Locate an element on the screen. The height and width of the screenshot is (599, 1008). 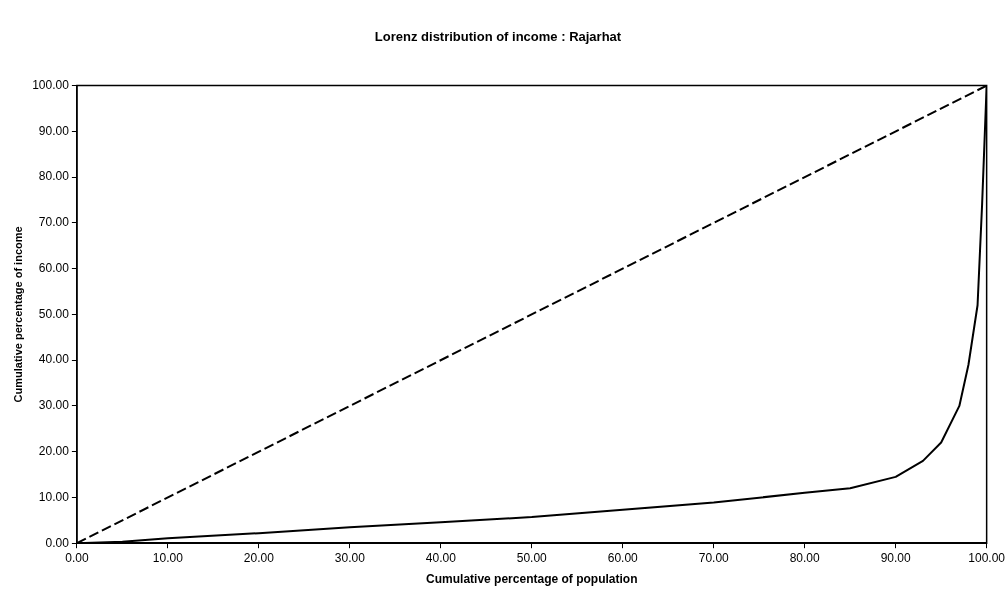
y-tick-label: 40.00 is located at coordinates (54, 359).